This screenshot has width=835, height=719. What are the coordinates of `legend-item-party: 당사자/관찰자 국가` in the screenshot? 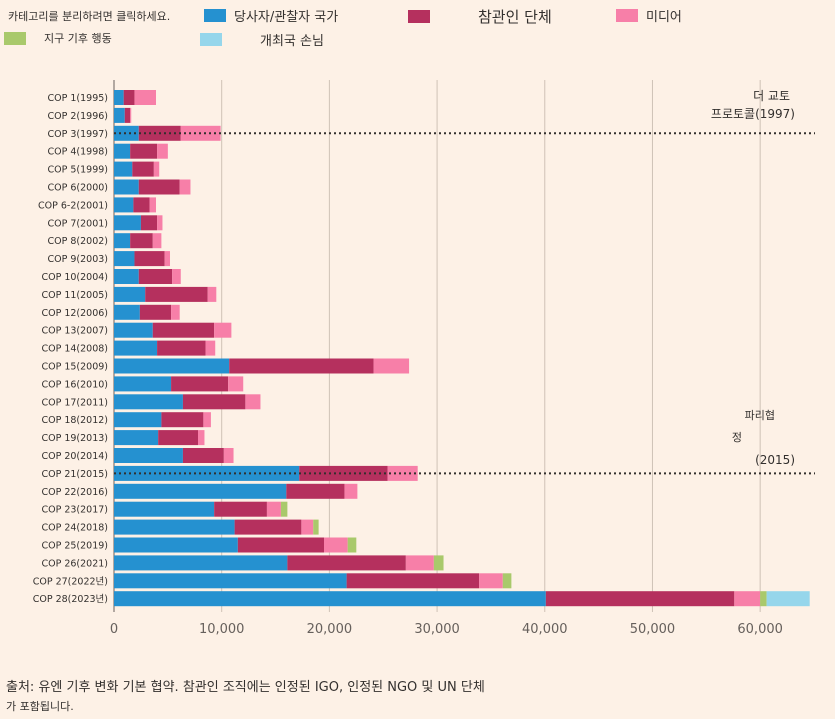 It's located at (271, 15).